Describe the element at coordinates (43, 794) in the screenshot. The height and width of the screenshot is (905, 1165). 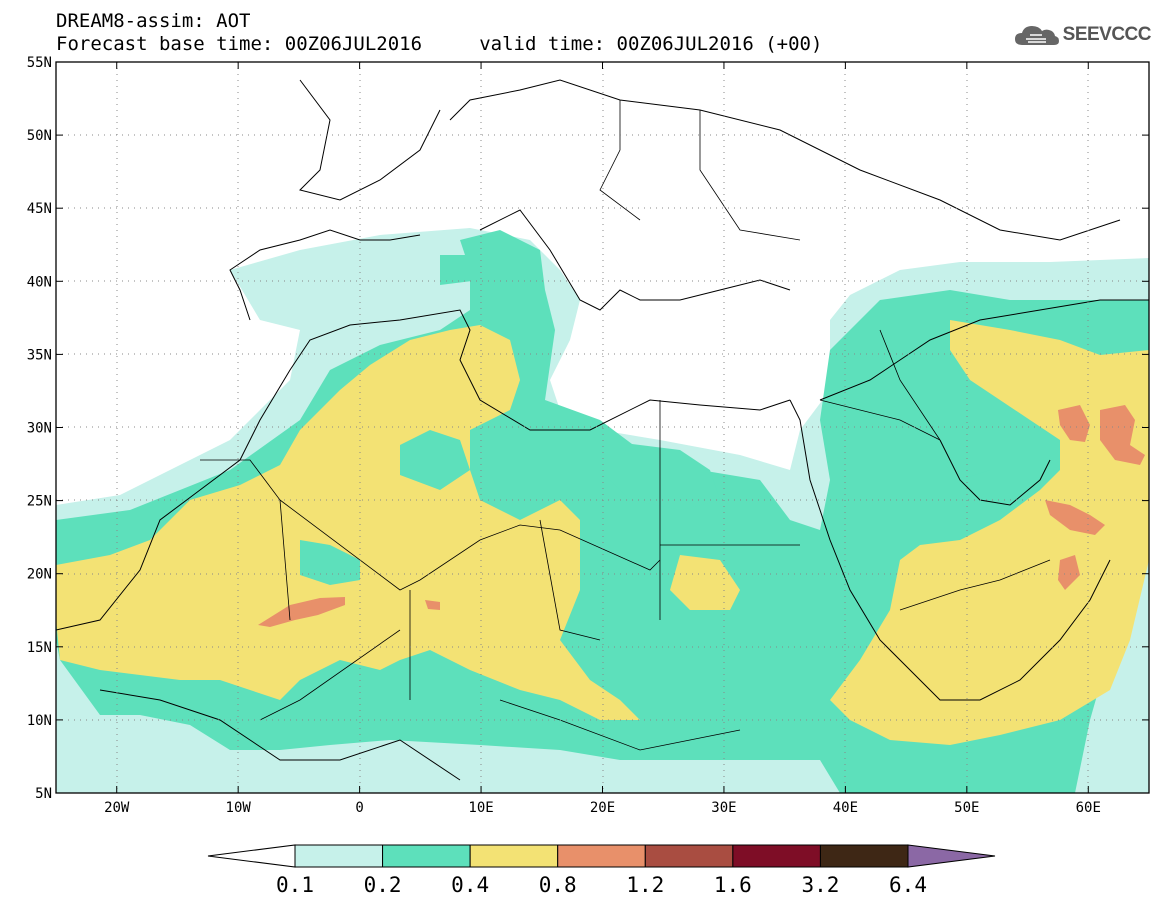
I see `lat-label: 5N` at that location.